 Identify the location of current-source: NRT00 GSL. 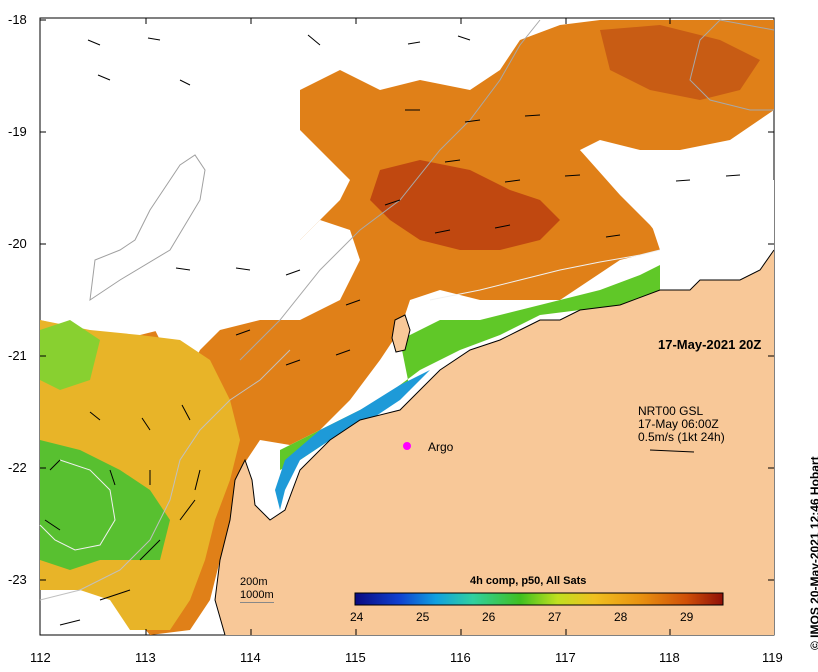
(671, 411).